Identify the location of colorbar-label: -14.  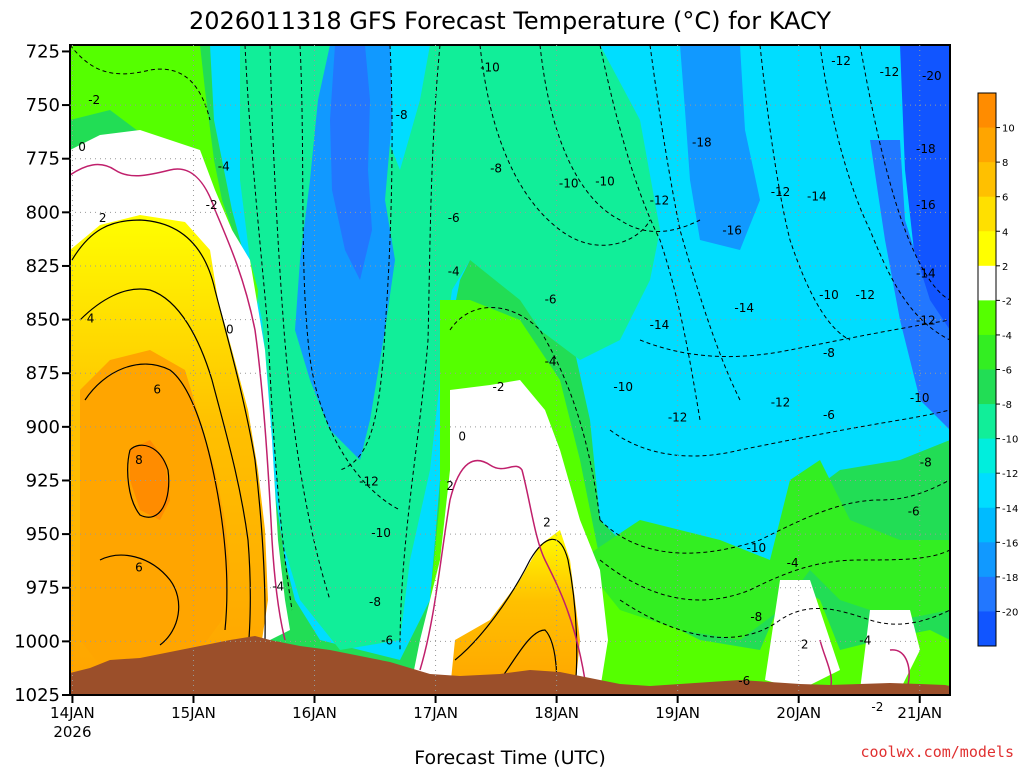
(1010, 509).